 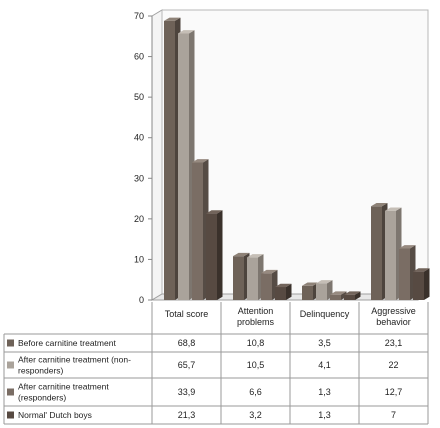 What do you see at coordinates (256, 322) in the screenshot?
I see `category-label: problems` at bounding box center [256, 322].